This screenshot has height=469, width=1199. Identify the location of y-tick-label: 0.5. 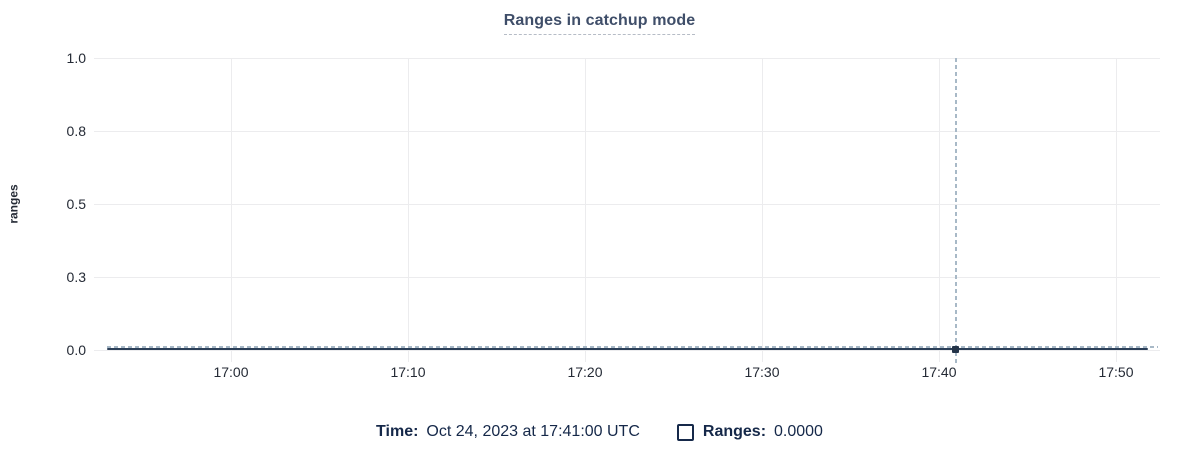
(76, 204).